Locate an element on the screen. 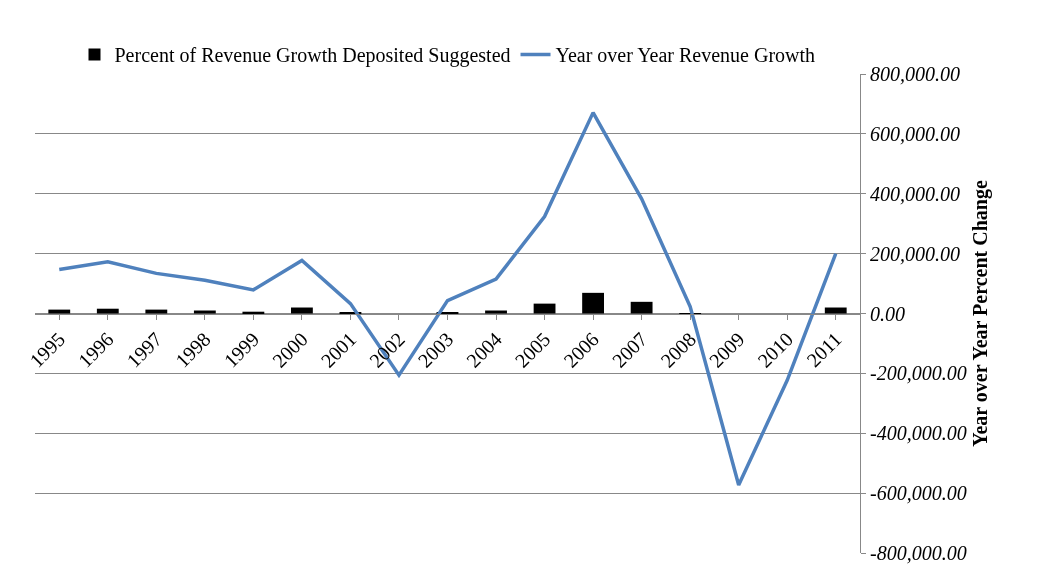  x-tick-label: 2011 is located at coordinates (824, 349).